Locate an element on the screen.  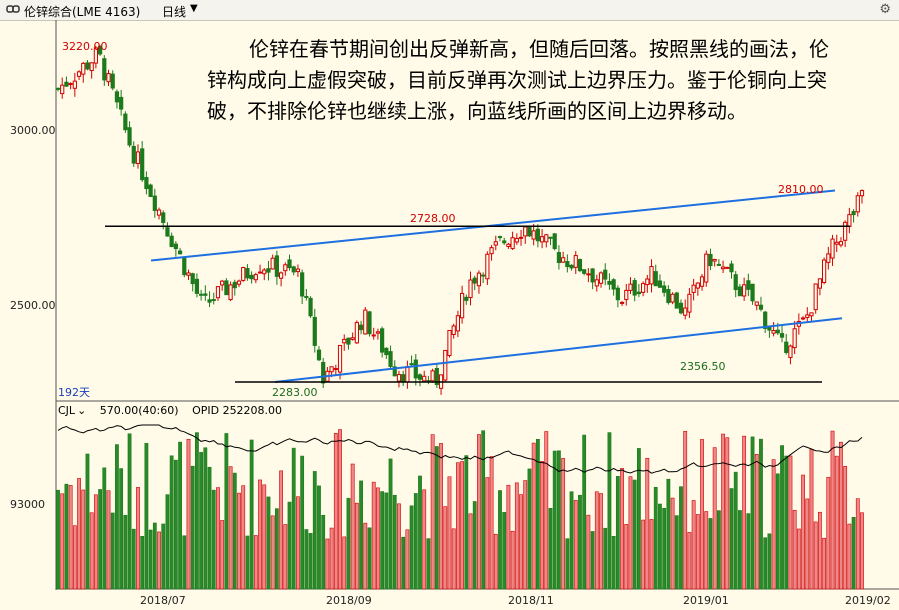
period-selector: 日线 is located at coordinates (174, 12).